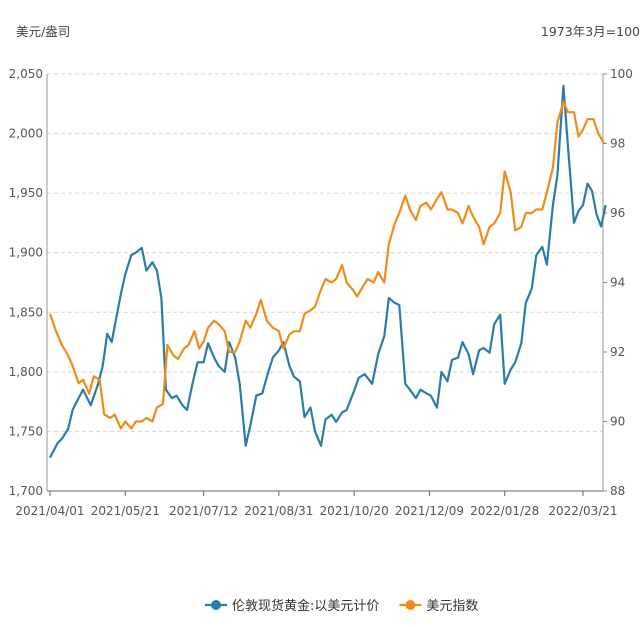  I want to click on y-right-tick-label: 98, so click(617, 144).